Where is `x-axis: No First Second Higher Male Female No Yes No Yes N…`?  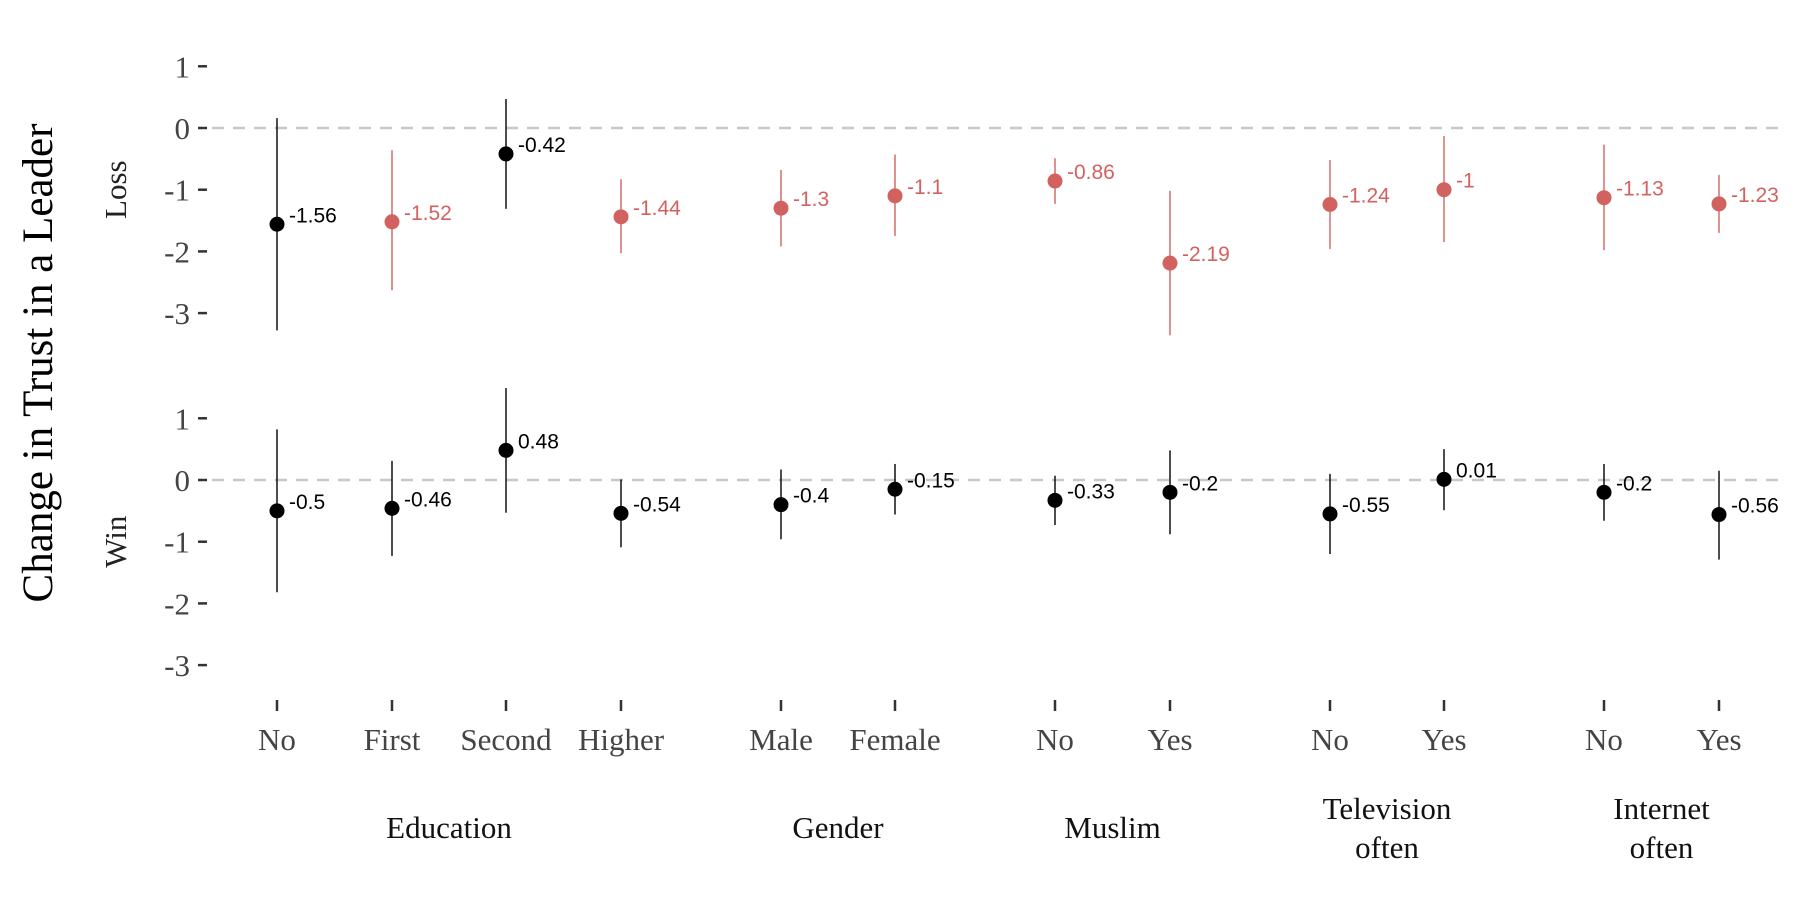
x-axis: No First Second Higher Male Female No Yes No Yes N… is located at coordinates (1000, 728).